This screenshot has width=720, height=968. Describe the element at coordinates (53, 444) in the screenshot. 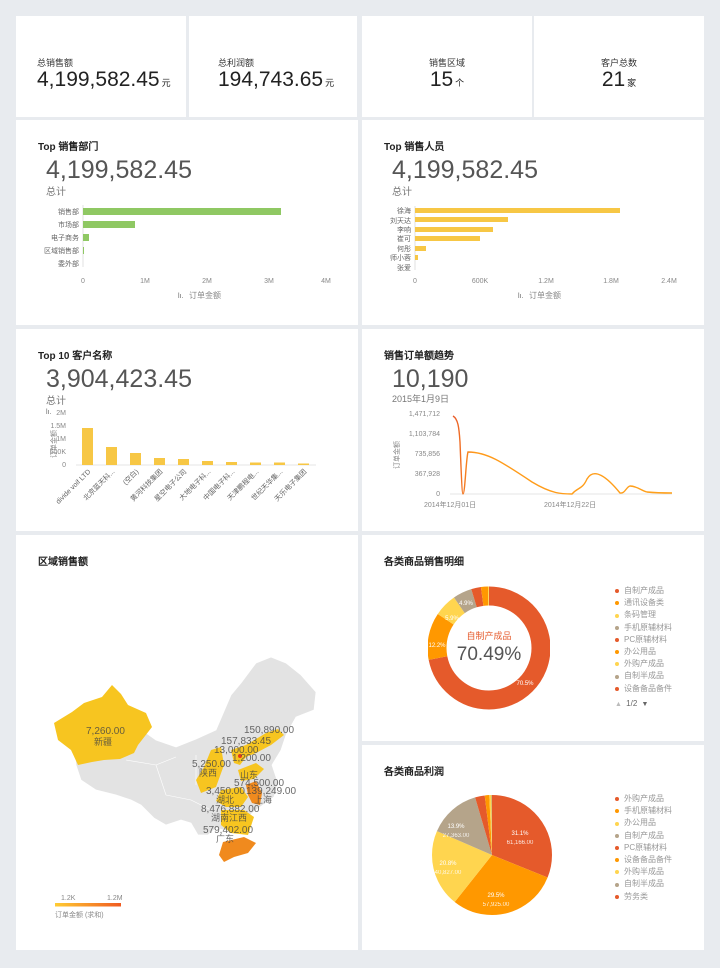

I see `svg-text: 订单金额` at that location.